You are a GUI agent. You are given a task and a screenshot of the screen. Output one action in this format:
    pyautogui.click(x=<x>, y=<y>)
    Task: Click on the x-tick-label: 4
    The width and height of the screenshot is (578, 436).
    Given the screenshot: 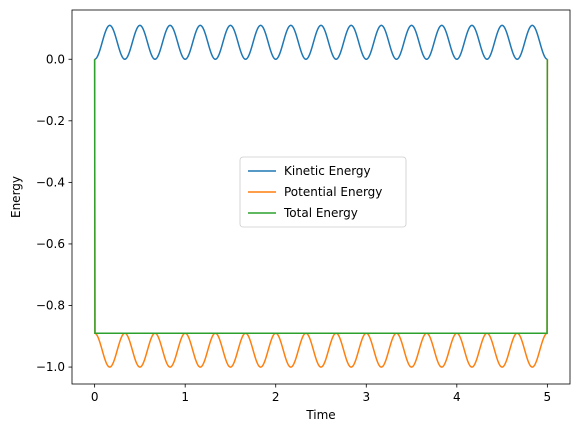 What is the action you would take?
    pyautogui.click(x=457, y=397)
    